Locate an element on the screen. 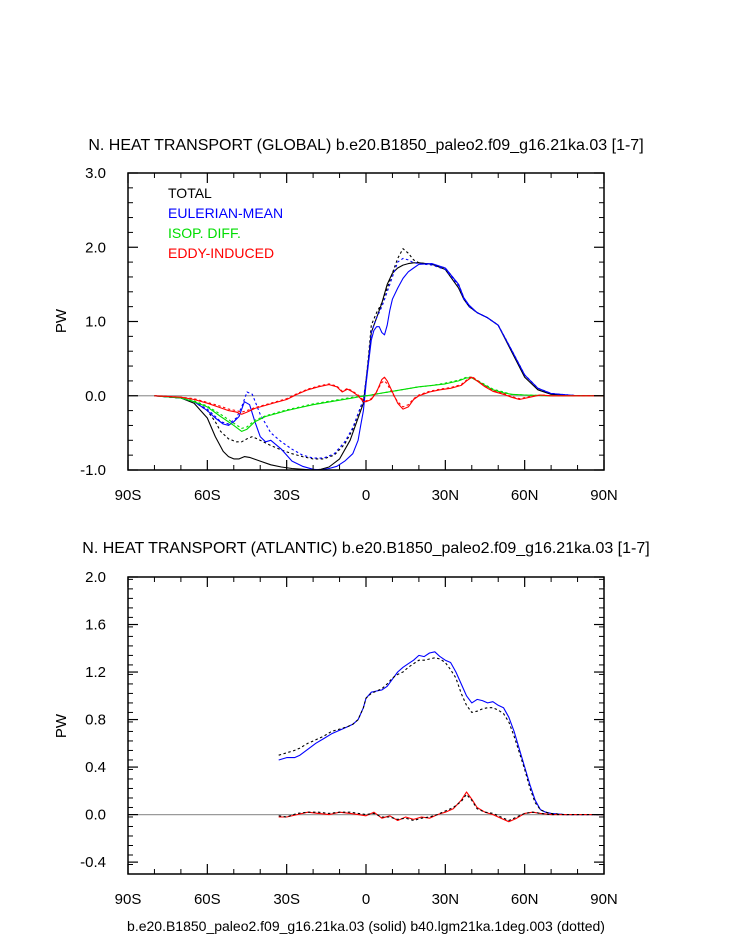 The width and height of the screenshot is (733, 945). y-tick-label: 3.0 is located at coordinates (95, 173).